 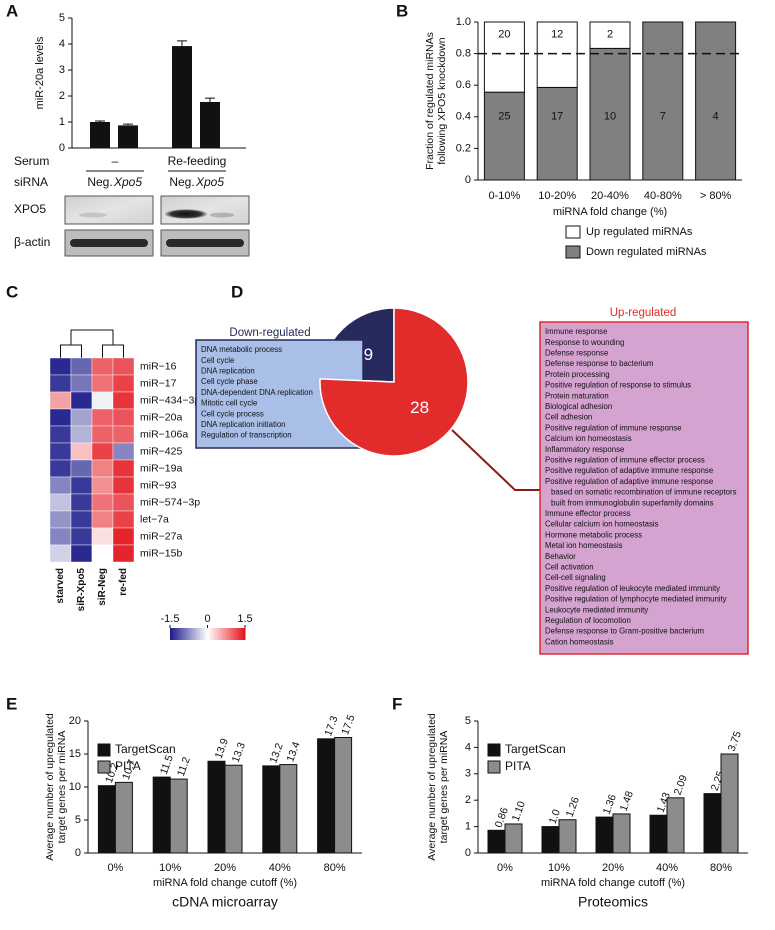 What do you see at coordinates (639, 232) in the screenshot?
I see `legend-label: Up regulated miRNAs` at bounding box center [639, 232].